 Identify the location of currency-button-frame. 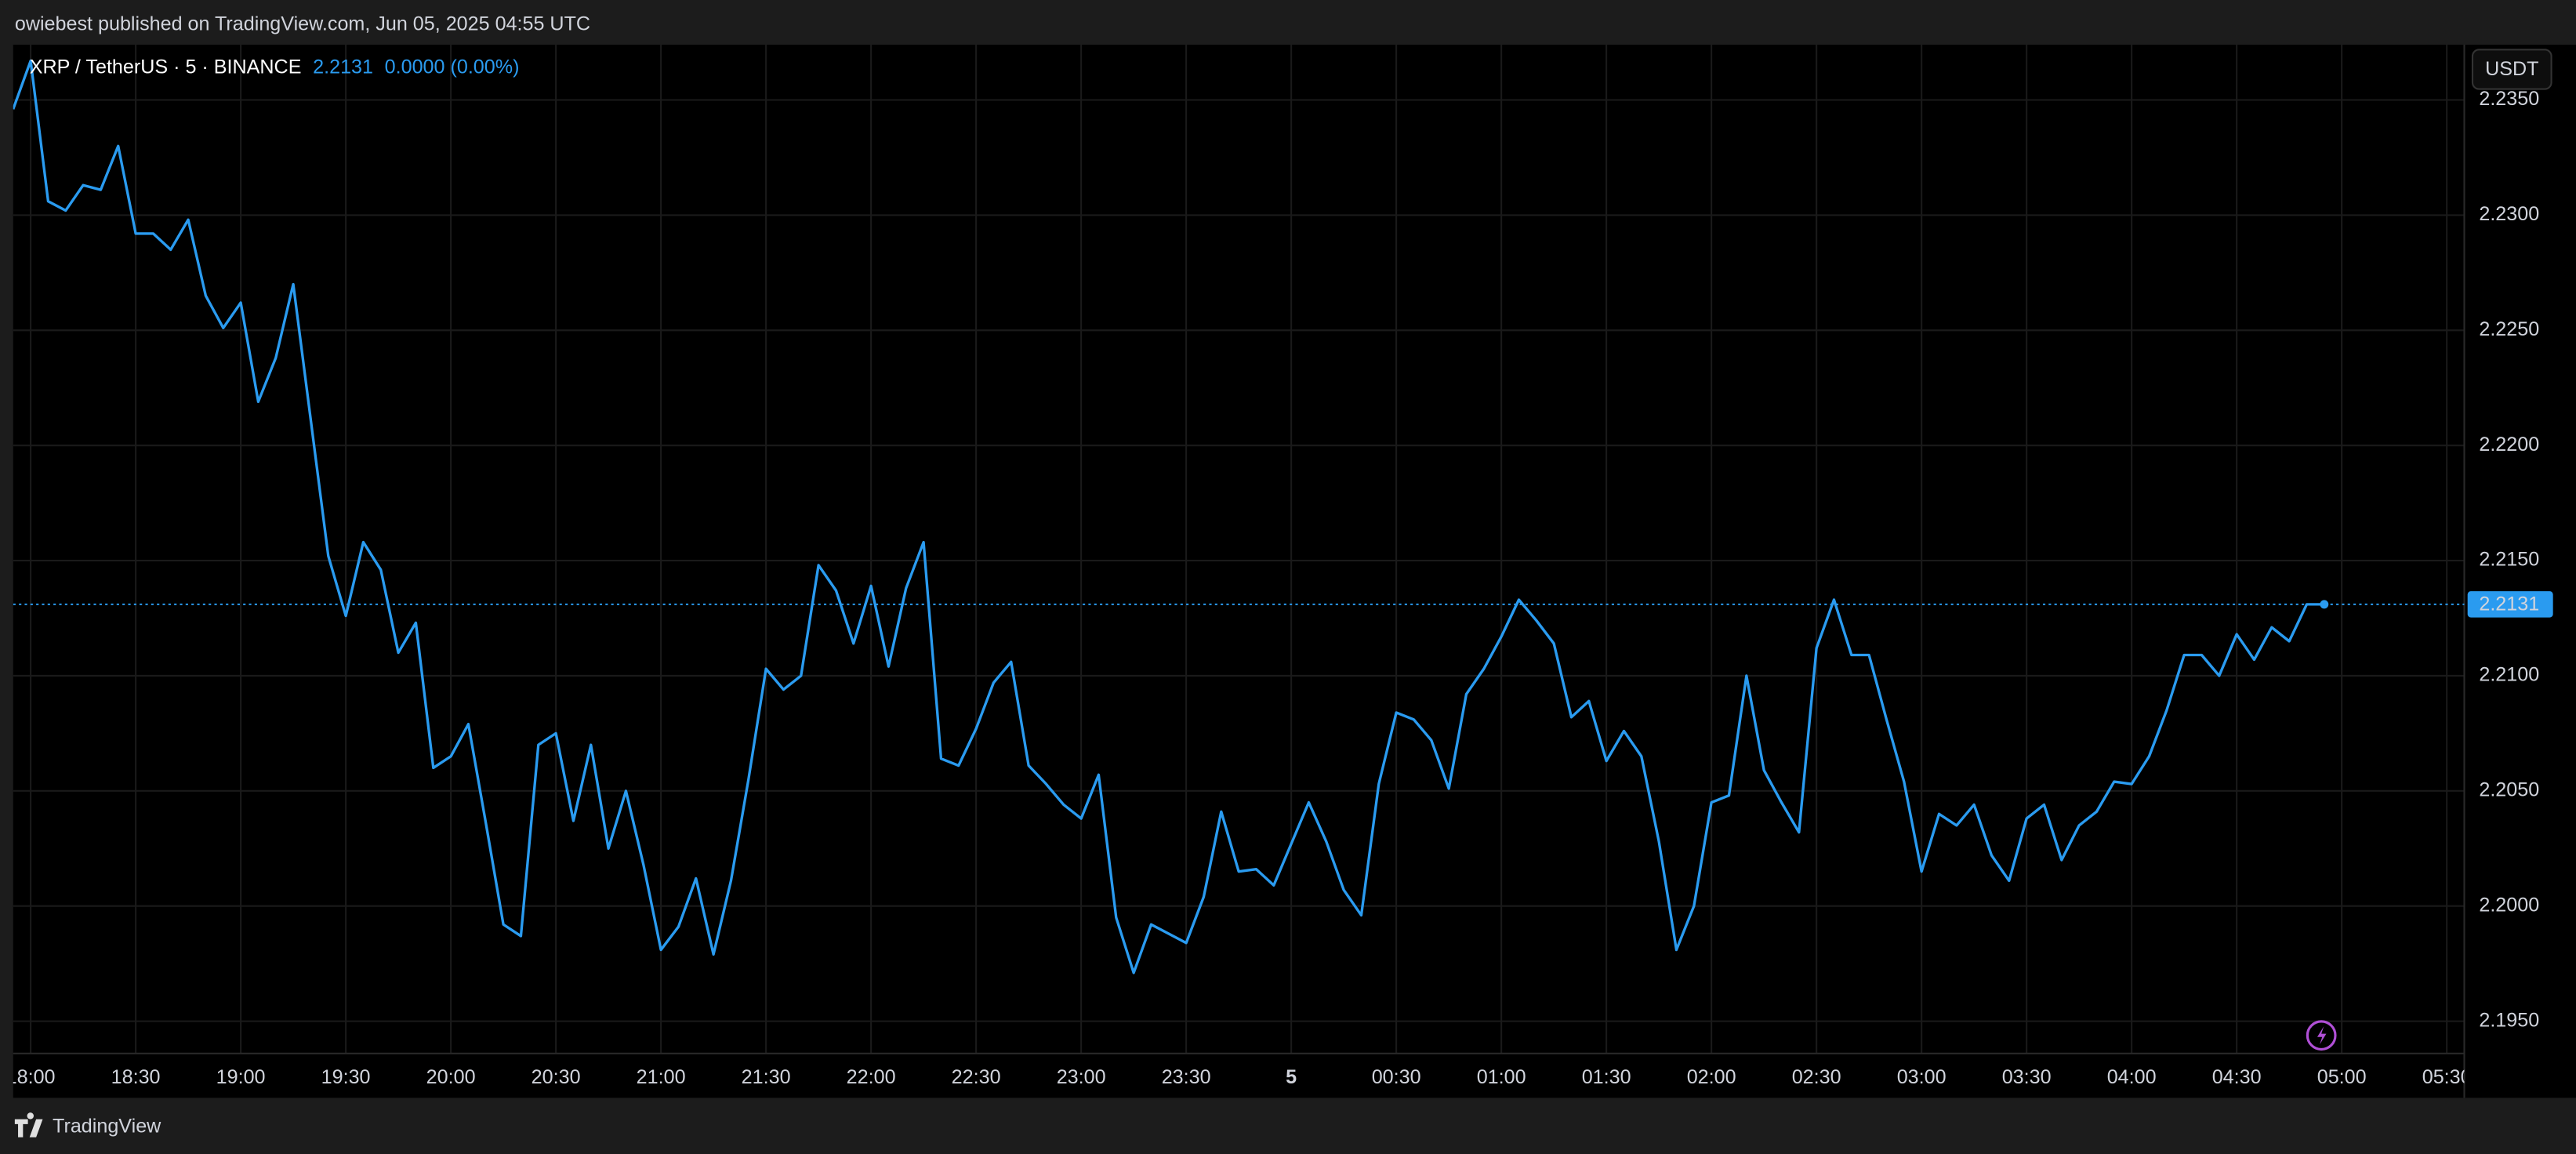
(2511, 69).